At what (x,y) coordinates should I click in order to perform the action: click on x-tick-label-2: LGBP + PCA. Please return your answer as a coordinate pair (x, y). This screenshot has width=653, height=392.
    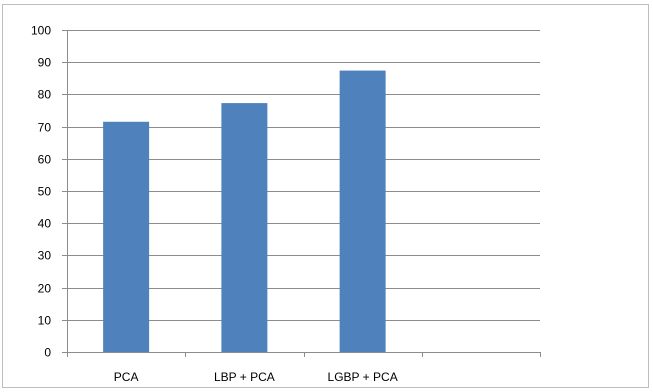
    Looking at the image, I should click on (363, 377).